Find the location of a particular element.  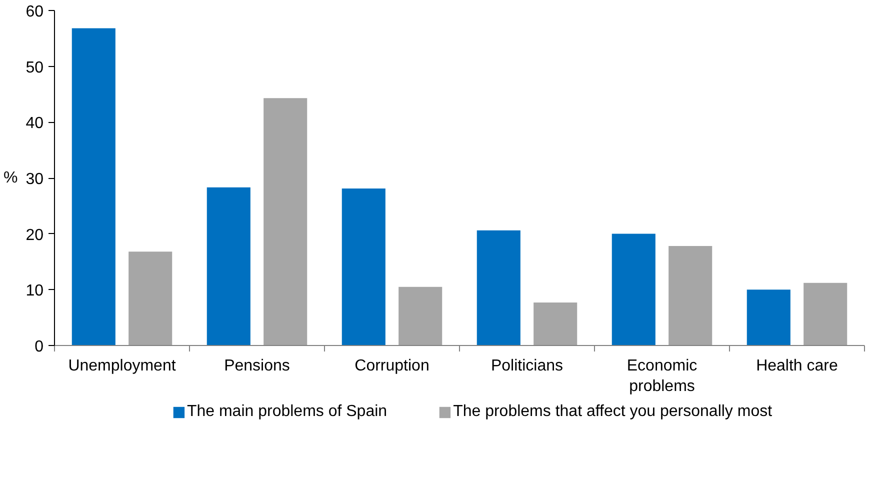

y-tick-label: 60 is located at coordinates (35, 12).